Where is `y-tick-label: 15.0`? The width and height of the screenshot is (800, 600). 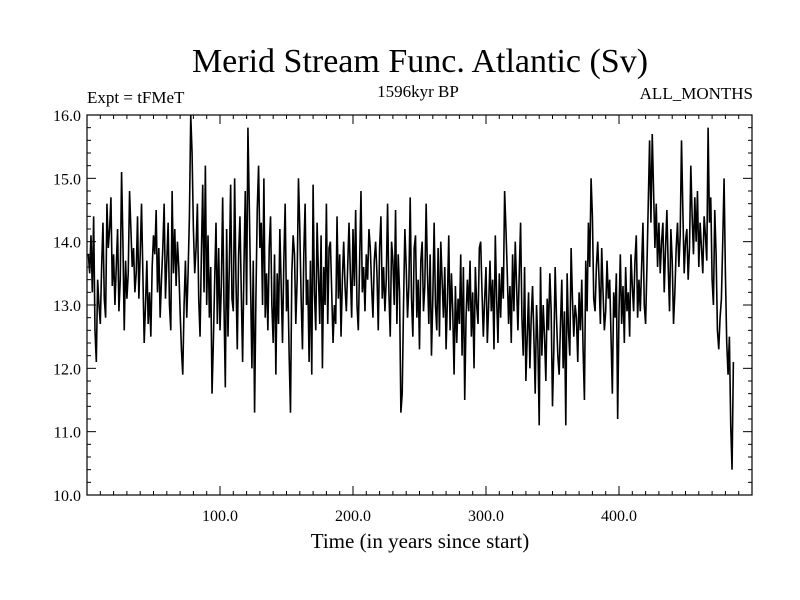
y-tick-label: 15.0 is located at coordinates (67, 179).